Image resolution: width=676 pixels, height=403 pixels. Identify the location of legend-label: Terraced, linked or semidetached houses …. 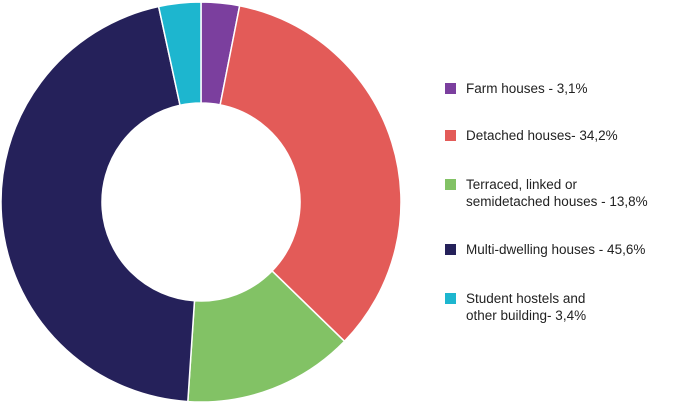
(557, 193).